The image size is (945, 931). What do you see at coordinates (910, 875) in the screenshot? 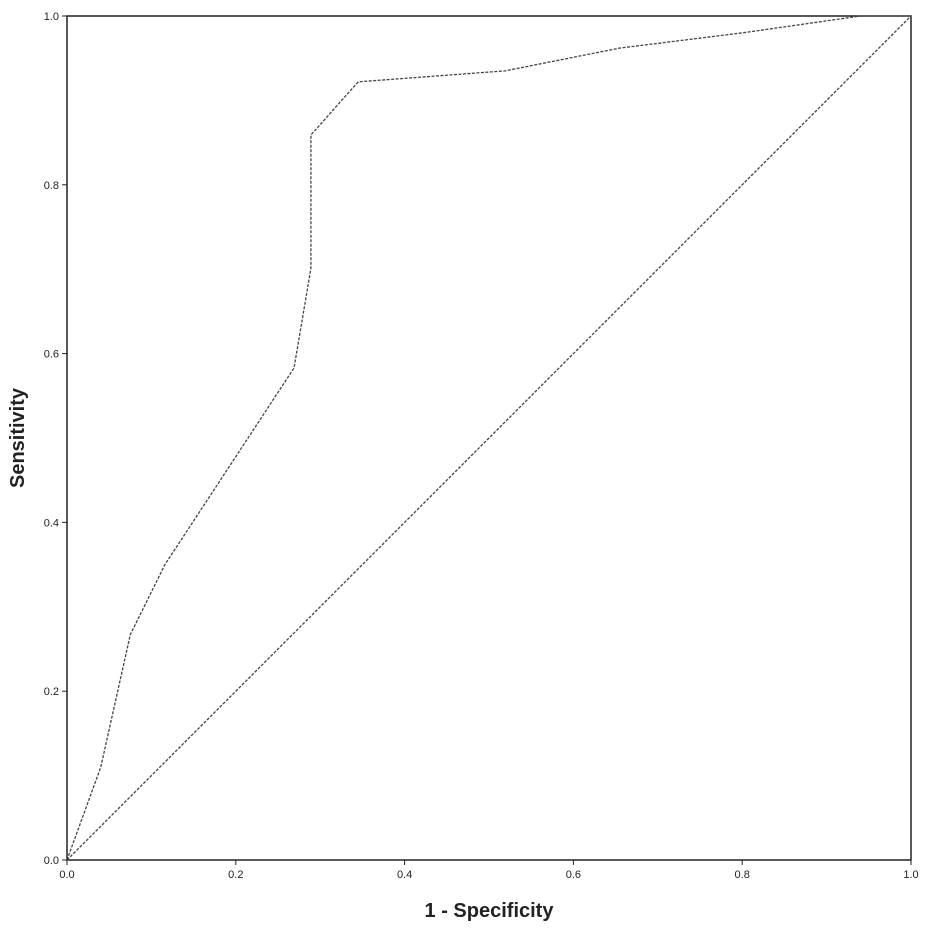
I see `x-tick-label: 1.0` at bounding box center [910, 875].